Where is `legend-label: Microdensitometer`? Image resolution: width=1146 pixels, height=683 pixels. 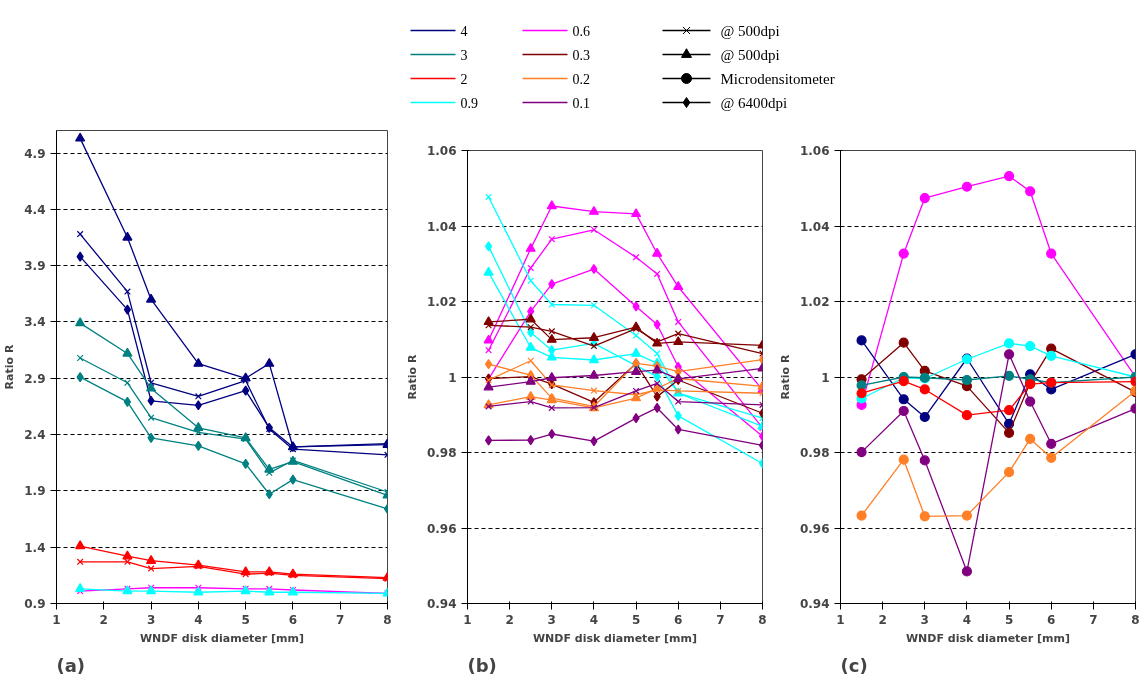 legend-label: Microdensitometer is located at coordinates (777, 78).